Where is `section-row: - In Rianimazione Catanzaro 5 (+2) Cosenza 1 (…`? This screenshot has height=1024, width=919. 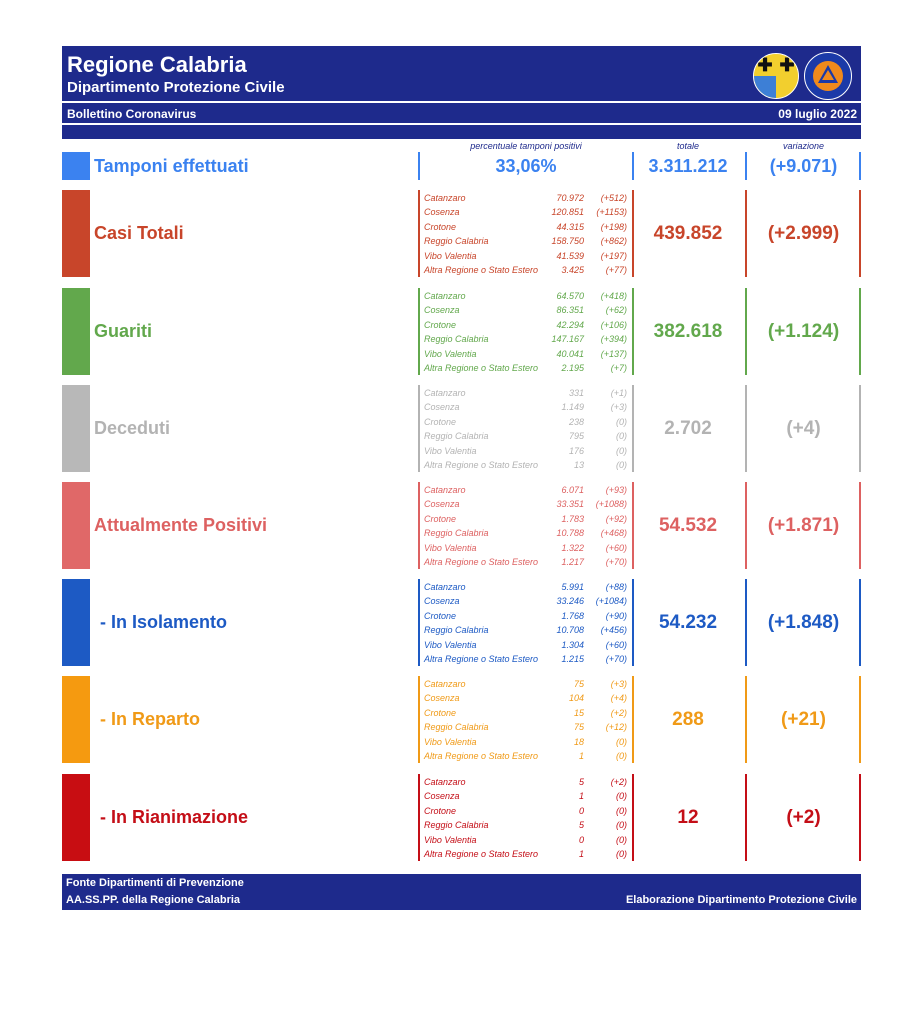 section-row: - In Rianimazione Catanzaro 5 (+2) Cosenza 1 (… is located at coordinates (462, 817).